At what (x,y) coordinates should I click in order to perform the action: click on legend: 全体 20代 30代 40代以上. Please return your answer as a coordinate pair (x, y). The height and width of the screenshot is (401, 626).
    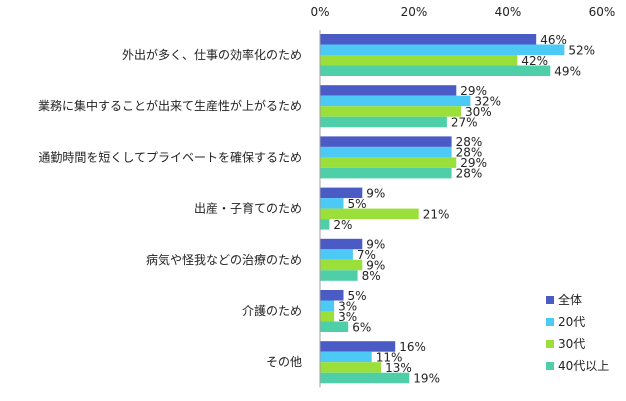
    Looking at the image, I should click on (577, 332).